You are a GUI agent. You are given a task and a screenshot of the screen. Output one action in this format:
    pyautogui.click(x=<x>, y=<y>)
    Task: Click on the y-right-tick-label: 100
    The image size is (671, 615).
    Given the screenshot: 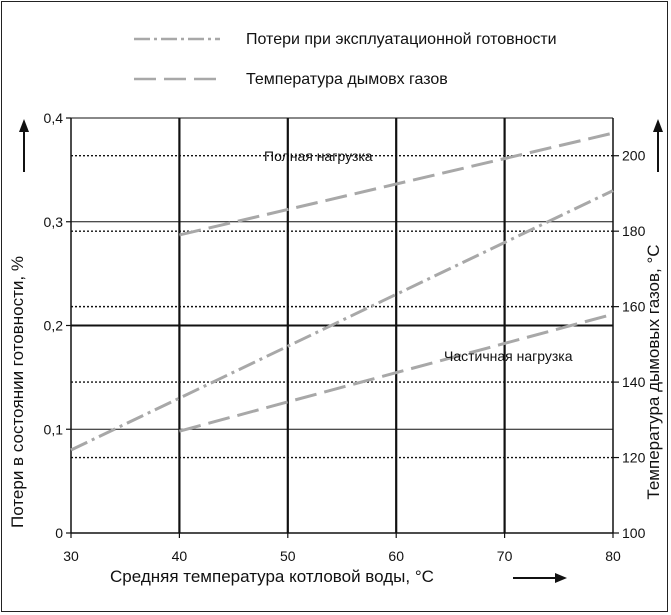 What is the action you would take?
    pyautogui.click(x=634, y=533)
    